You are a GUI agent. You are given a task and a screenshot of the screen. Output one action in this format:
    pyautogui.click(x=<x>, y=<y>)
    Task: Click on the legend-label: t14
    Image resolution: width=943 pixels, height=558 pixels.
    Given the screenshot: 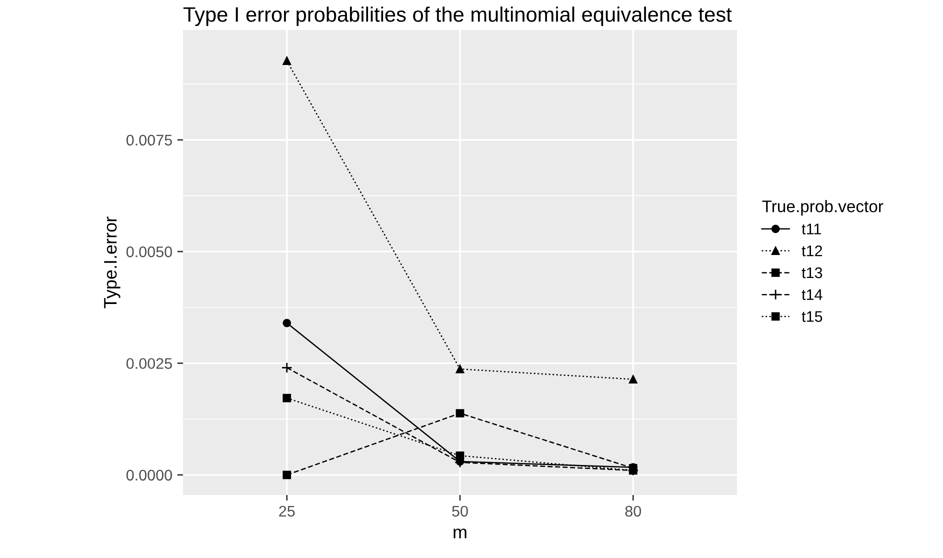 What is the action you would take?
    pyautogui.click(x=812, y=294)
    